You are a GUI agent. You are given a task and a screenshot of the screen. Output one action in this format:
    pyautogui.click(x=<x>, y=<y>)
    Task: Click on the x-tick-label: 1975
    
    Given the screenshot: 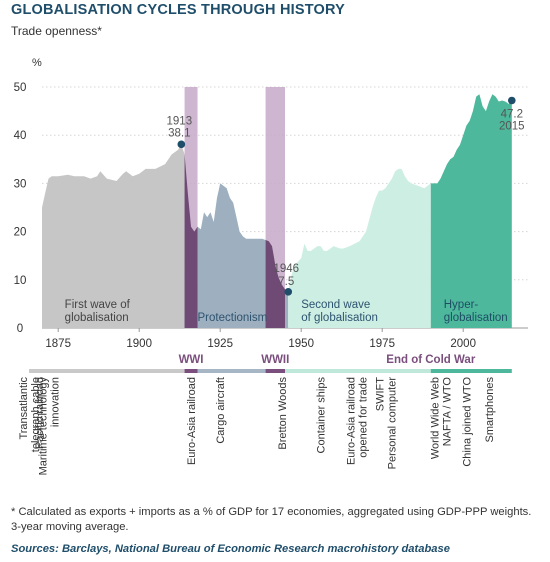 What is the action you would take?
    pyautogui.click(x=382, y=344)
    